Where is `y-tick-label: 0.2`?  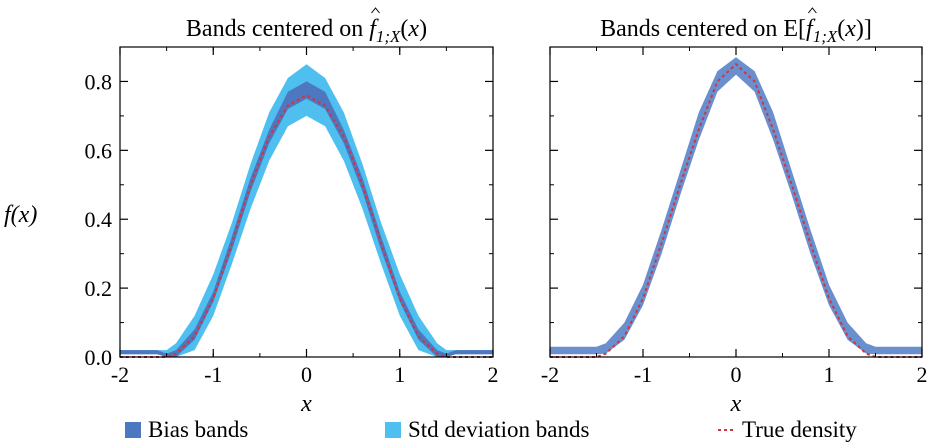
y-tick-label: 0.2 is located at coordinates (99, 288).